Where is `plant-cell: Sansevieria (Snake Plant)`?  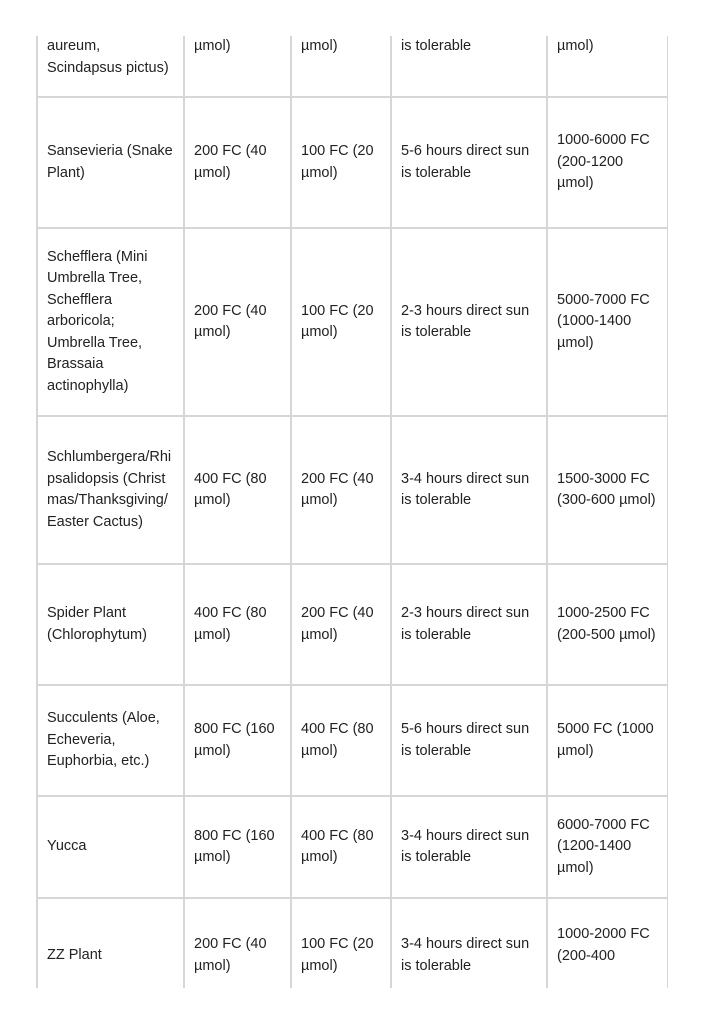
plant-cell: Sansevieria (Snake Plant) is located at coordinates (110, 162).